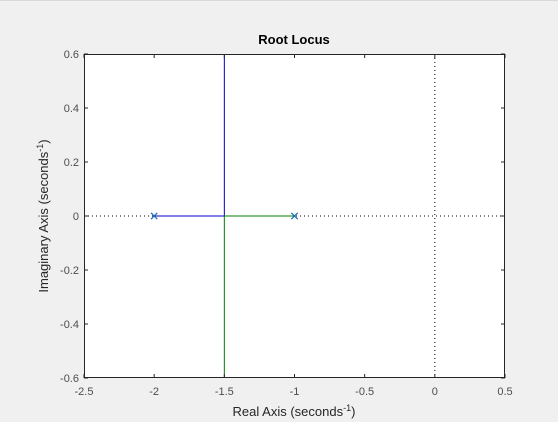  What do you see at coordinates (71, 163) in the screenshot?
I see `y-tick-label: 0.2` at bounding box center [71, 163].